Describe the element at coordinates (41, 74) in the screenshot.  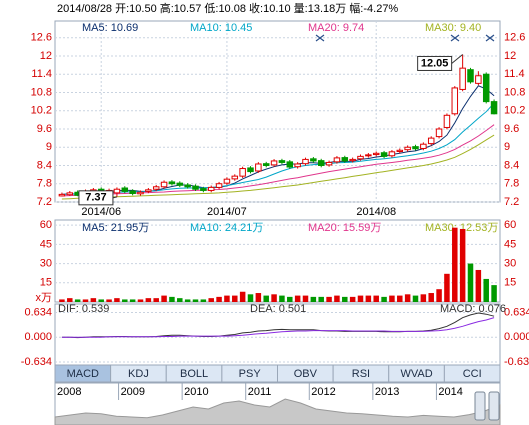
I see `y-tick-label: 11.4` at that location.